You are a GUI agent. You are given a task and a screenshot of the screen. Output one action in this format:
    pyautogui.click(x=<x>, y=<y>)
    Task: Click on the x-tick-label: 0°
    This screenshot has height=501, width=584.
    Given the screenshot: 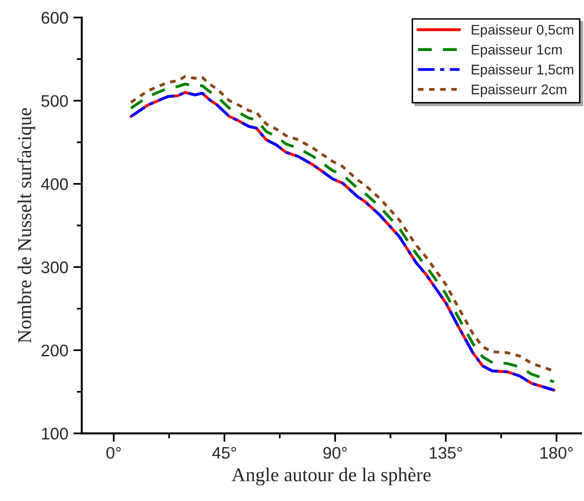 What is the action you would take?
    pyautogui.click(x=113, y=453)
    